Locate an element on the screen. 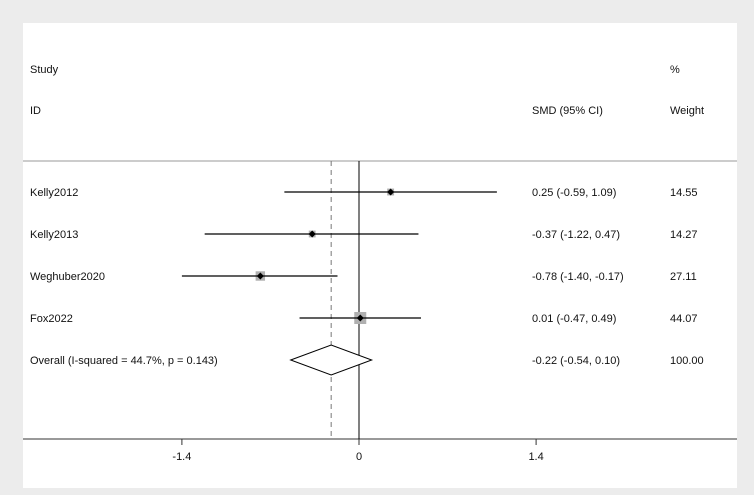 Image resolution: width=754 pixels, height=495 pixels. ci-text-kelly2012: 0.25 (-0.59, 1.09) is located at coordinates (574, 193).